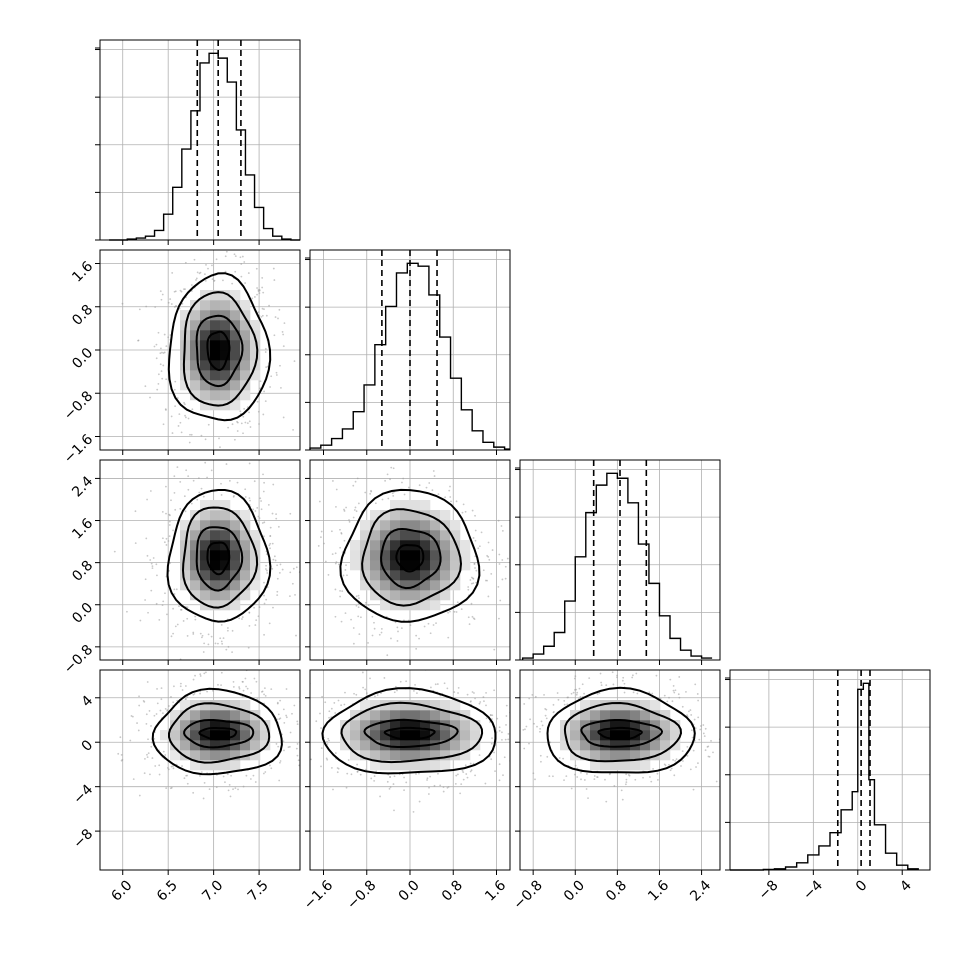  Describe the element at coordinates (620, 560) in the screenshot. I see `hist-3-frame` at that location.